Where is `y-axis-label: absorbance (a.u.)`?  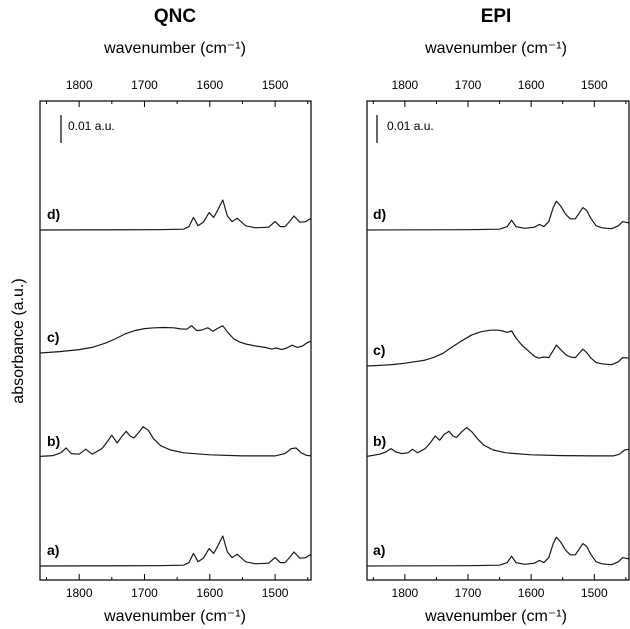
y-axis-label: absorbance (a.u.) is located at coordinates (18, 340).